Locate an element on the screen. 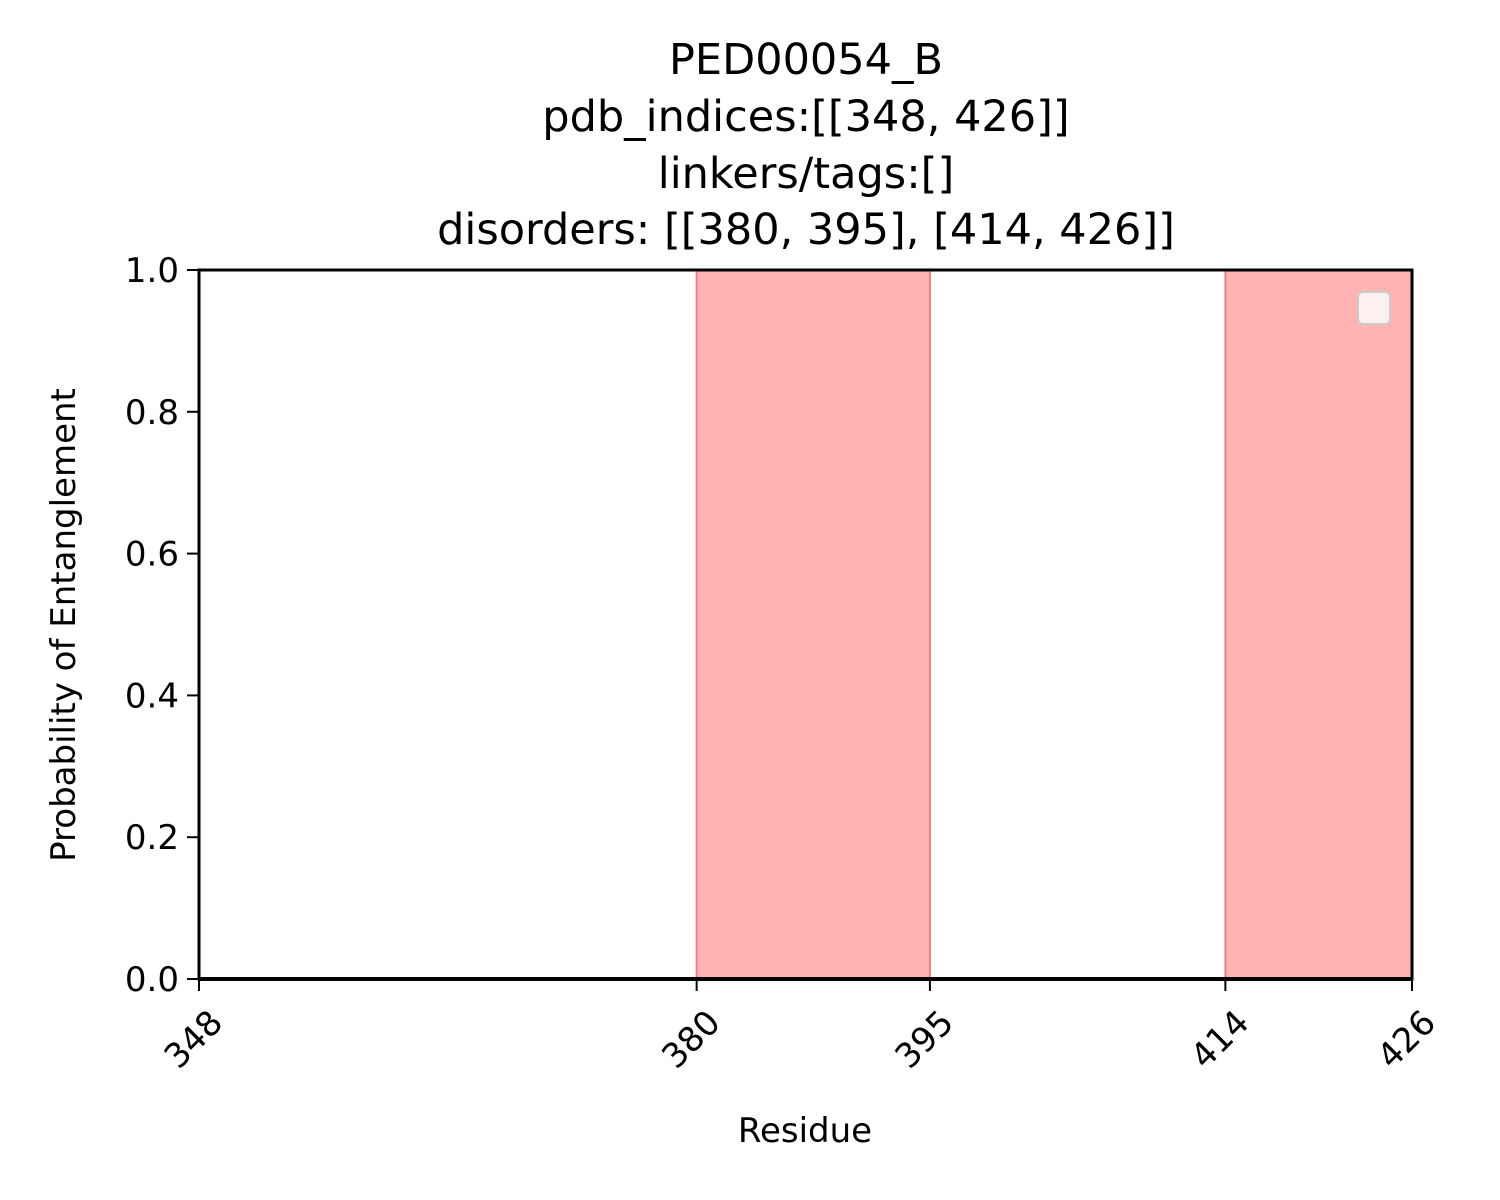 This screenshot has height=1200, width=1500. y-tick-label: 1.0 is located at coordinates (152, 271).